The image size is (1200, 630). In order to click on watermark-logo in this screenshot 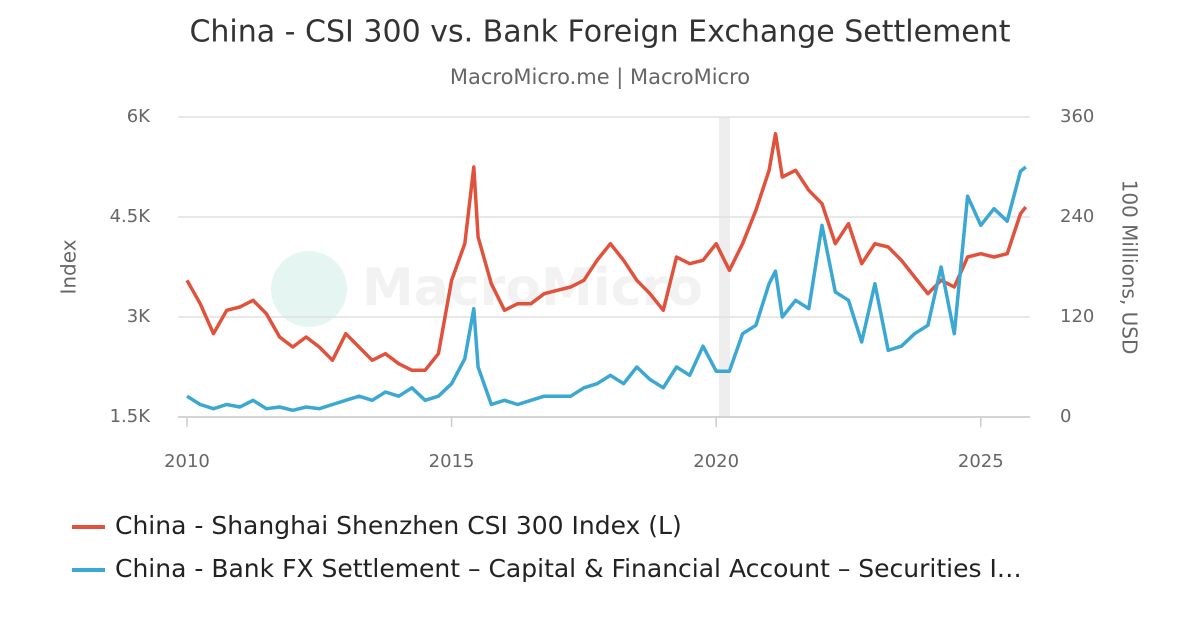, I will do `click(309, 289)`.